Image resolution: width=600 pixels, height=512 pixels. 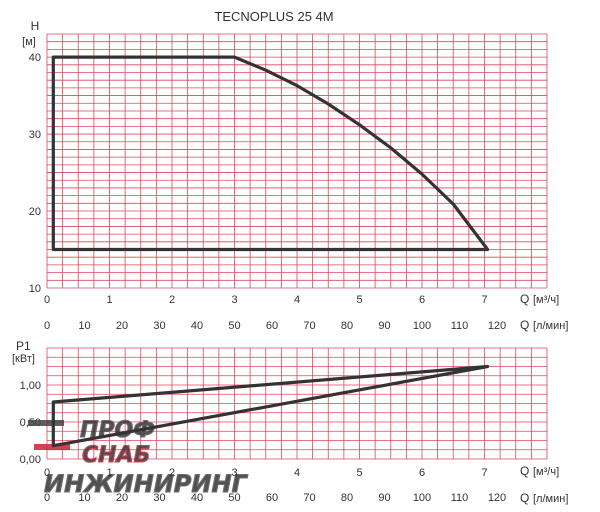 I want to click on watermark-logo-bar-red, so click(x=52, y=447).